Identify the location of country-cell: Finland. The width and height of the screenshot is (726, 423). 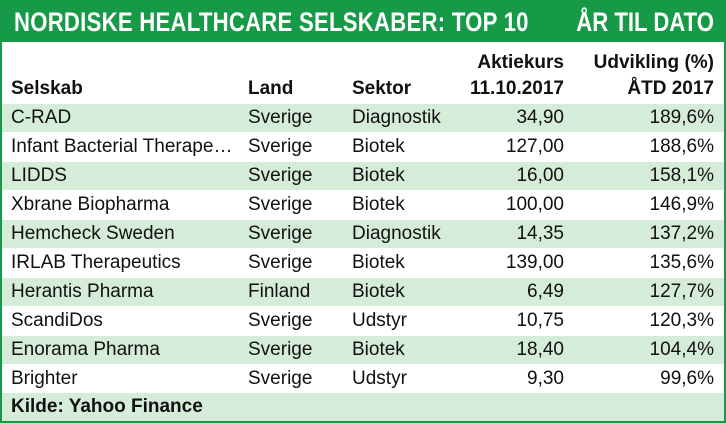
(279, 291).